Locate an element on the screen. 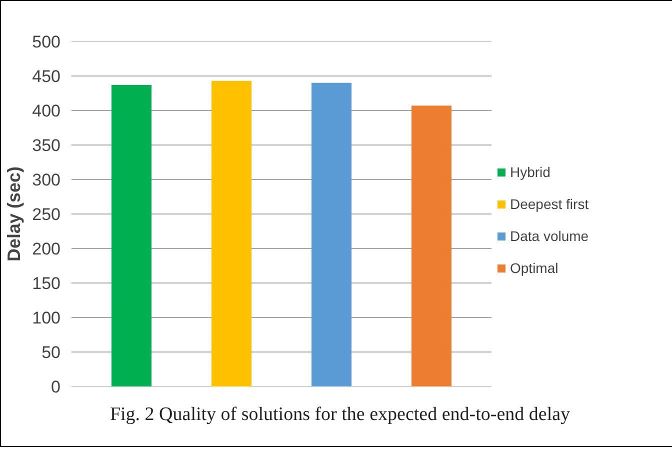  y-tick-label: 450 is located at coordinates (46, 76).